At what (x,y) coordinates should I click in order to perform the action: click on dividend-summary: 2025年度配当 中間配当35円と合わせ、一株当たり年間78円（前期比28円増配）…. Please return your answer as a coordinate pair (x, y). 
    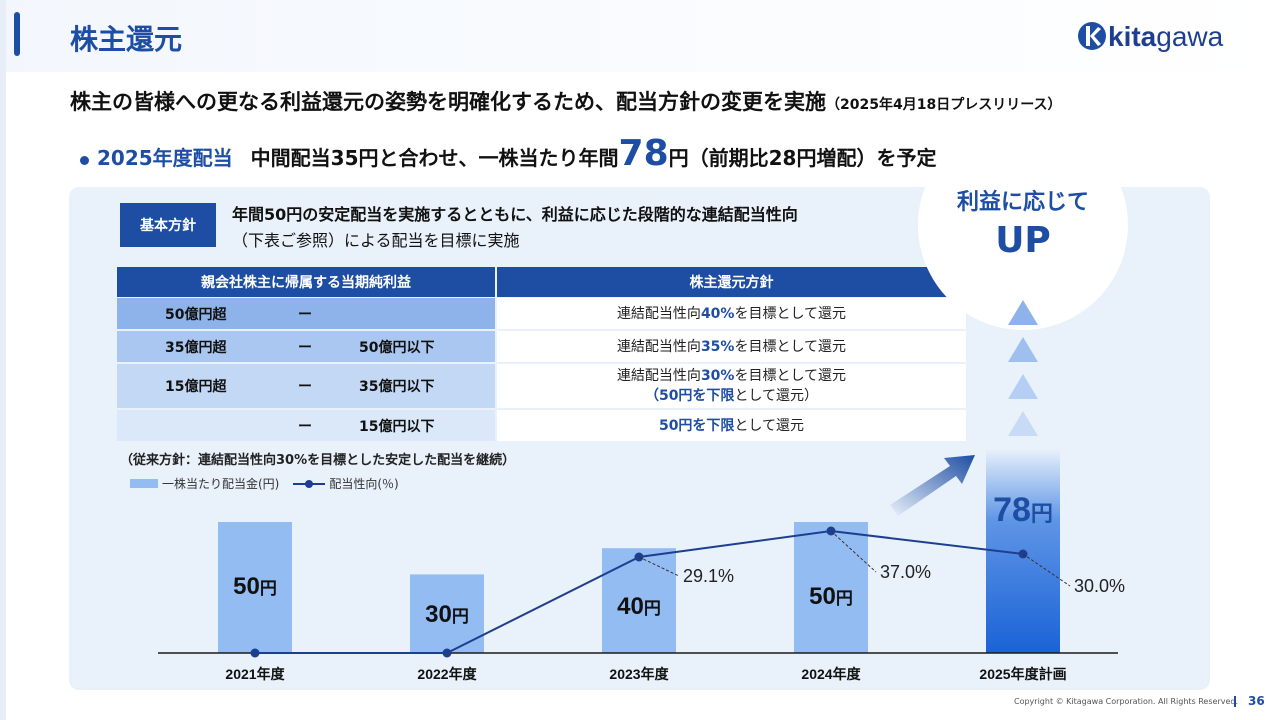
    Looking at the image, I should click on (508, 153).